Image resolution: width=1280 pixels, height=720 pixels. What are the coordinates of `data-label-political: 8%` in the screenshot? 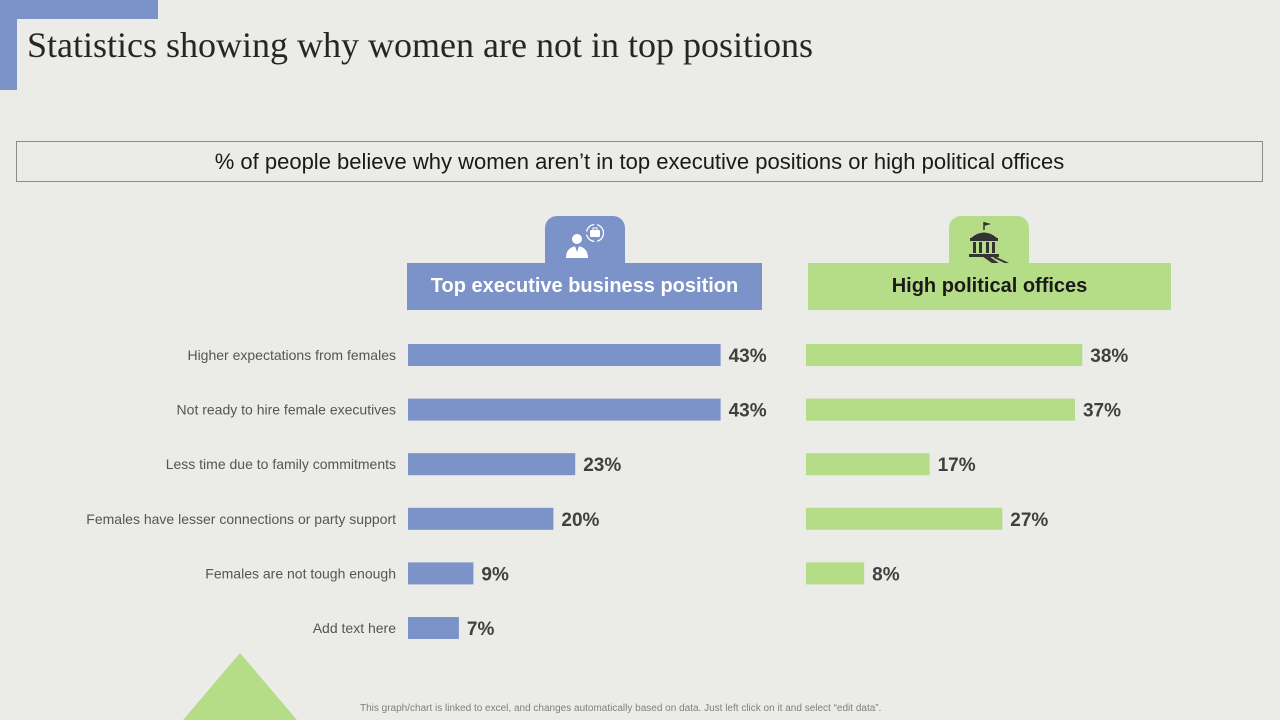 It's located at (886, 574).